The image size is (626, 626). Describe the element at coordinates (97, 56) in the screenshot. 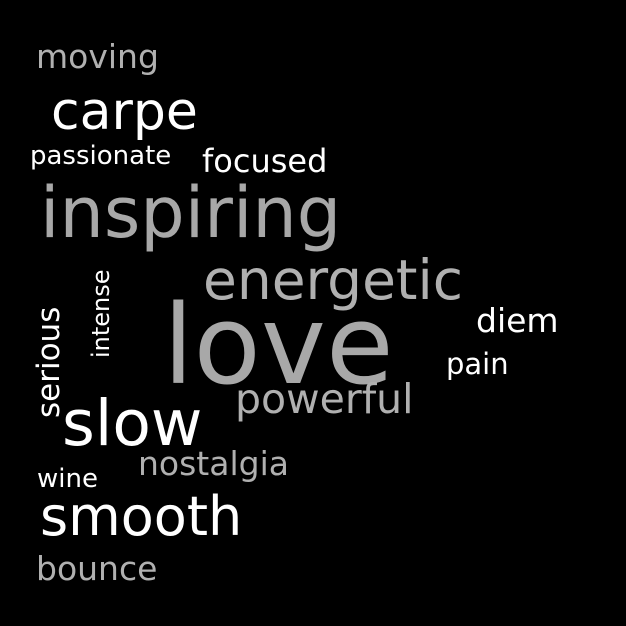

I see `word-moving: moving` at that location.